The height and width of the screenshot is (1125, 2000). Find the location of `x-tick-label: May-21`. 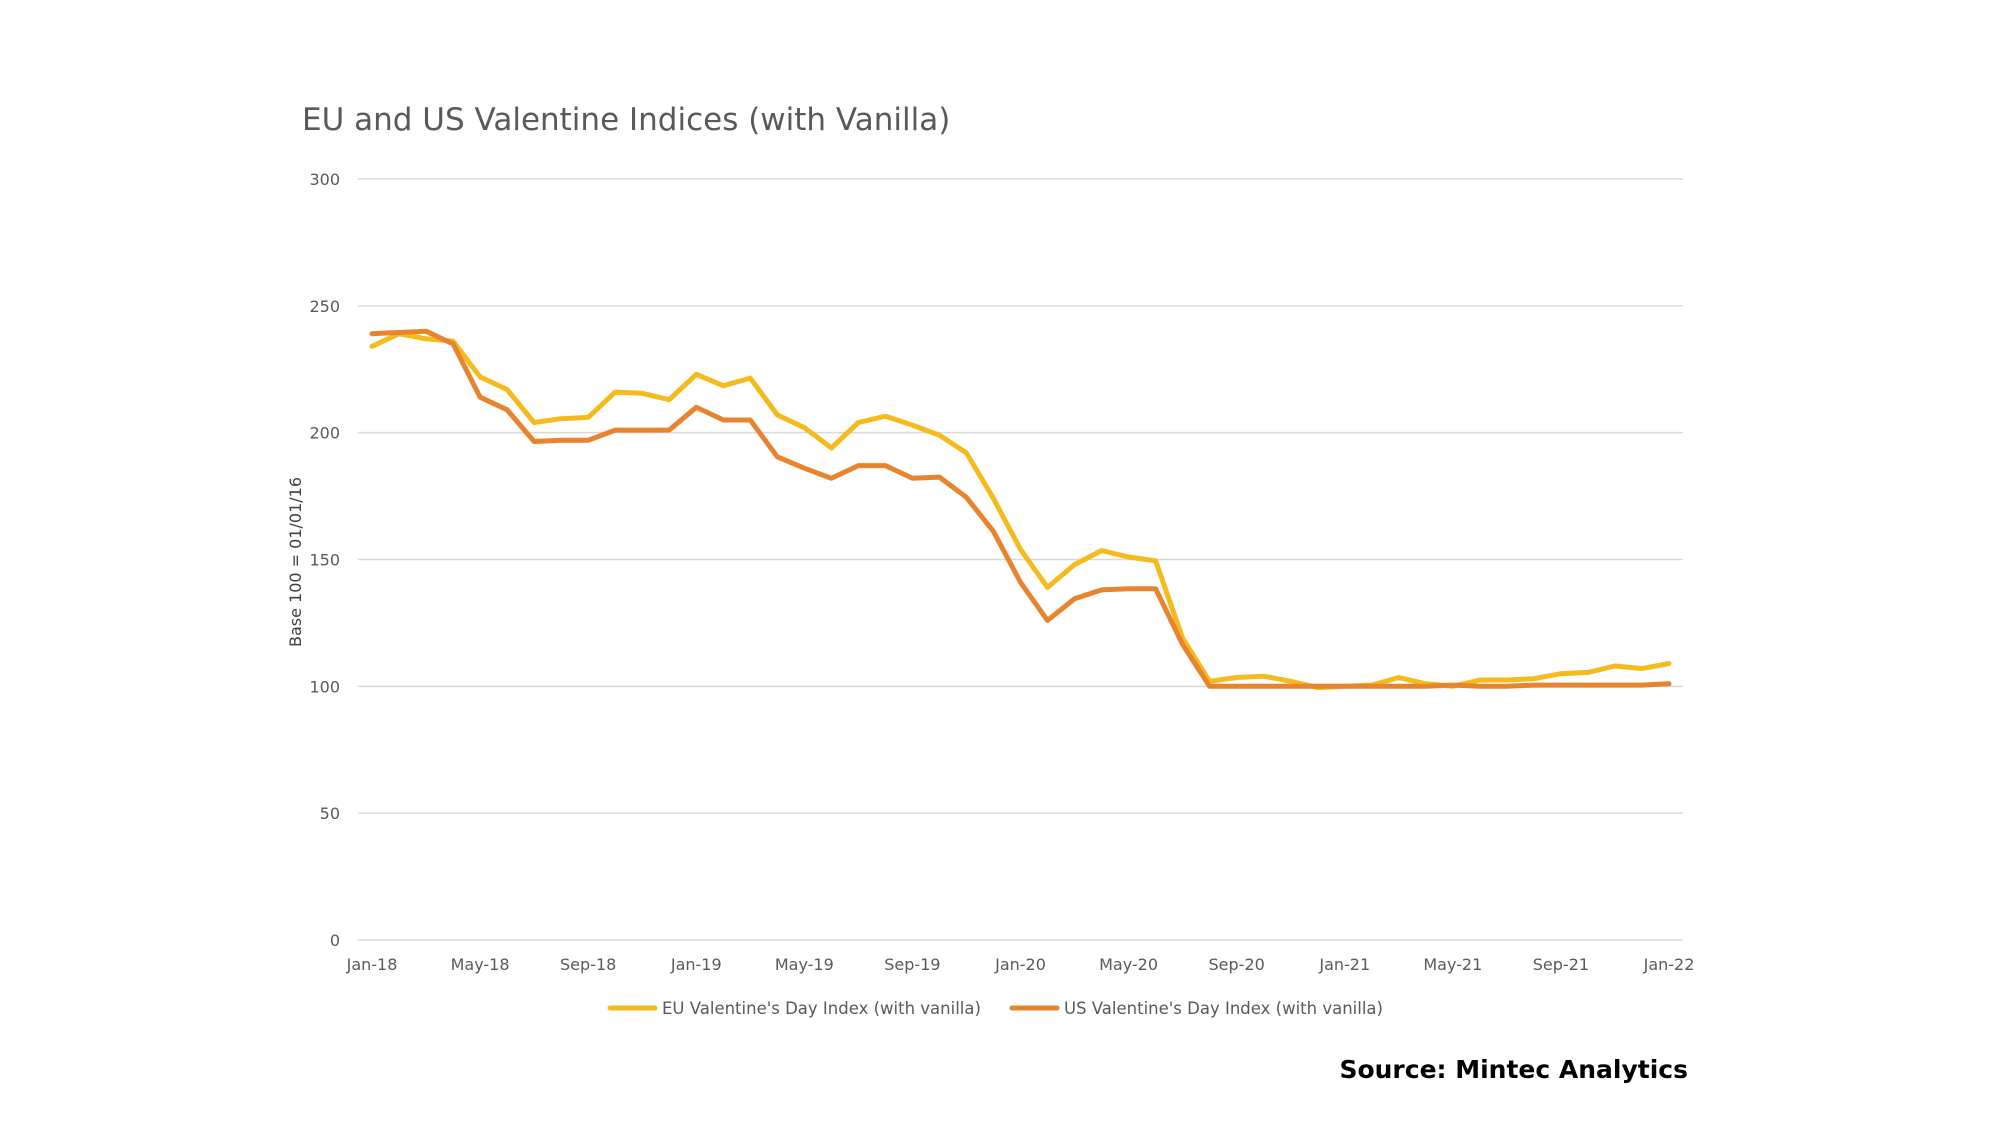

x-tick-label: May-21 is located at coordinates (1452, 964).